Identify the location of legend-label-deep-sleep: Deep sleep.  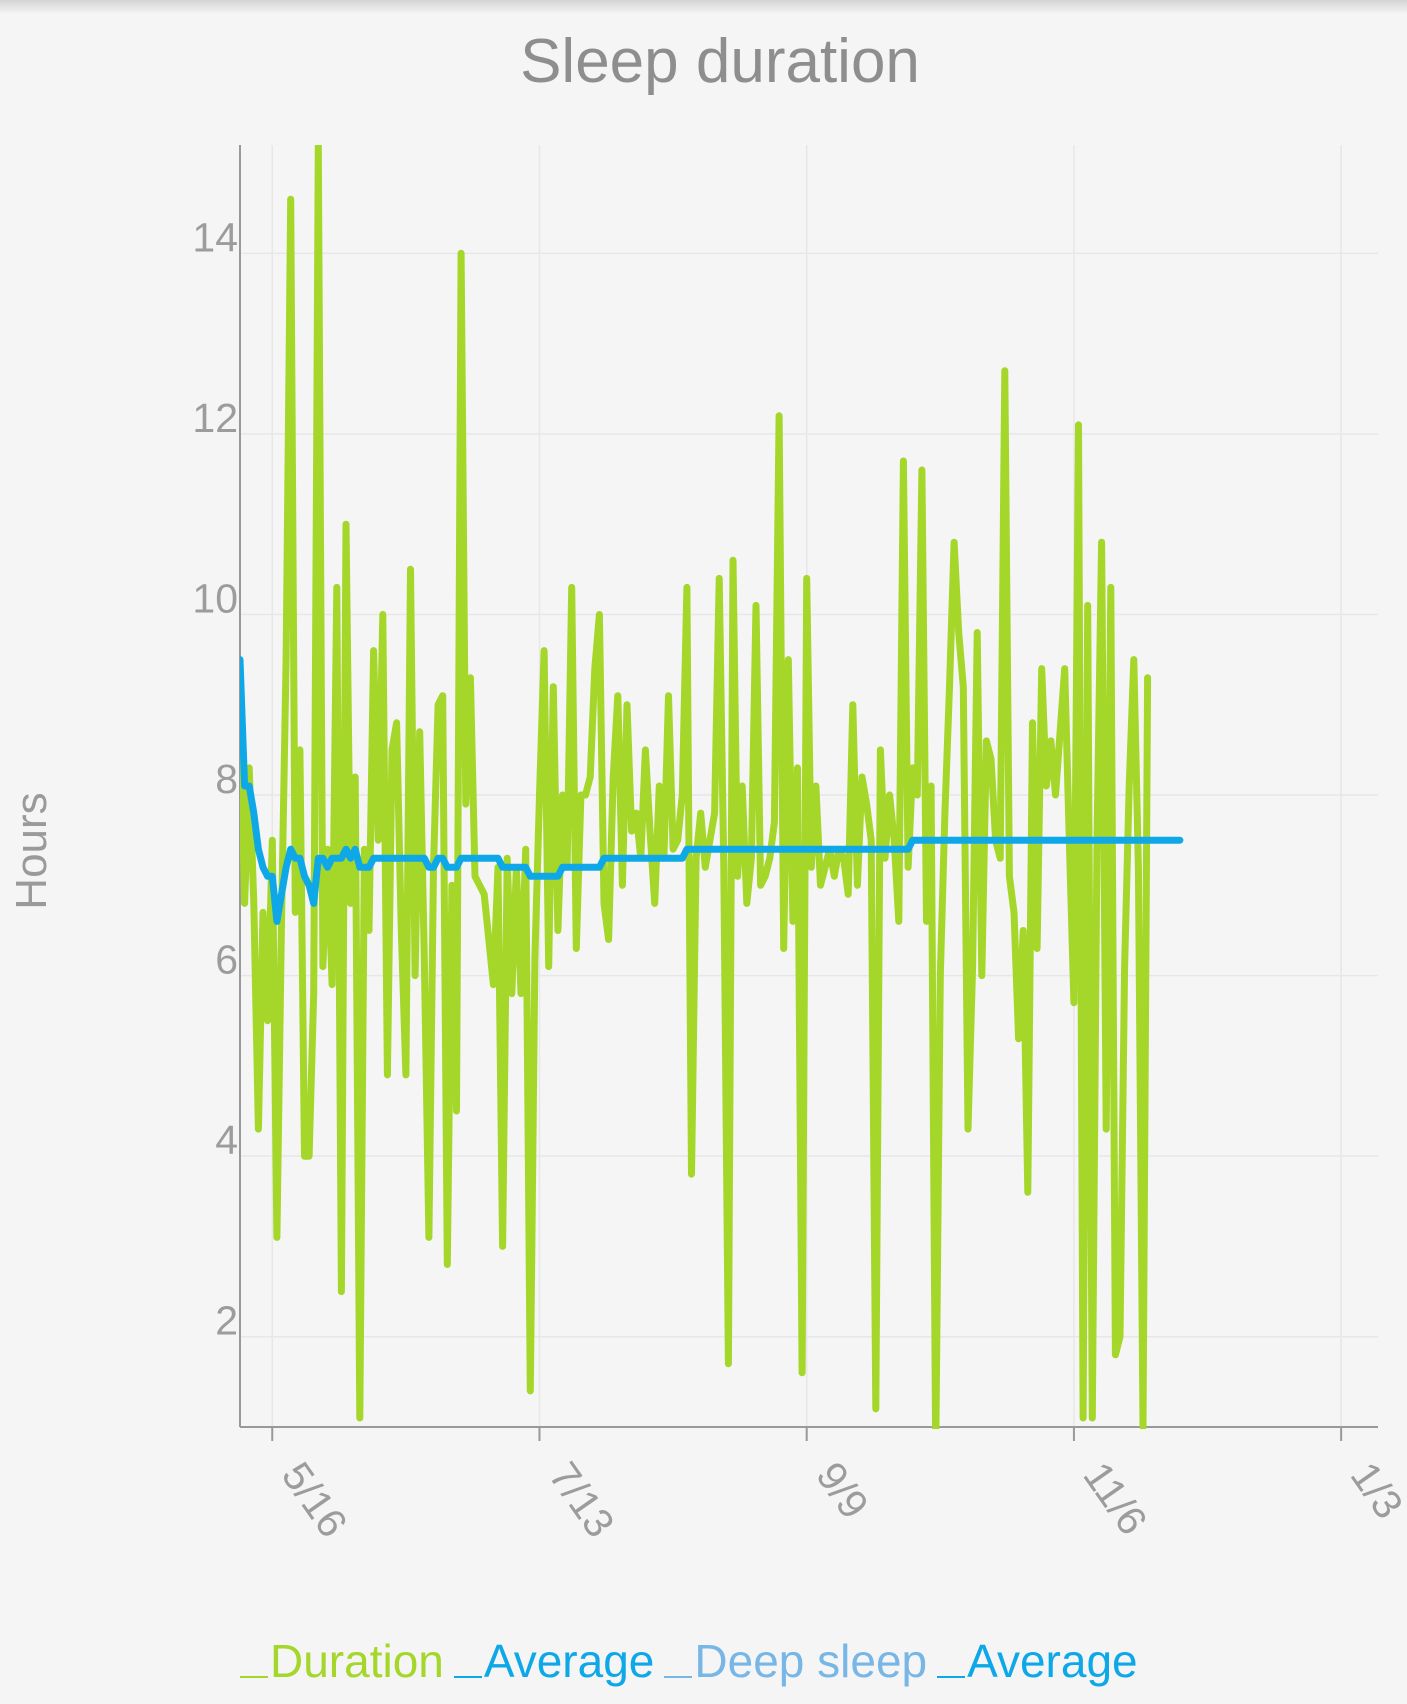
(811, 1661).